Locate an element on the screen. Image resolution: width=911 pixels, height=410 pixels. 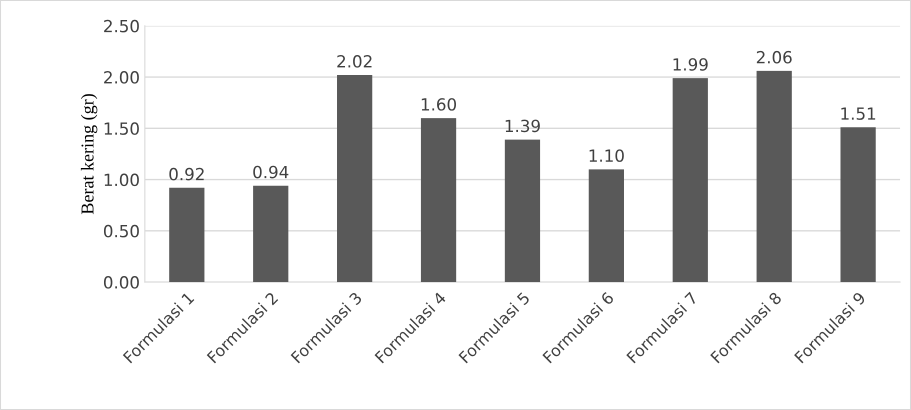
y-tick-label: 2.50 is located at coordinates (121, 26).